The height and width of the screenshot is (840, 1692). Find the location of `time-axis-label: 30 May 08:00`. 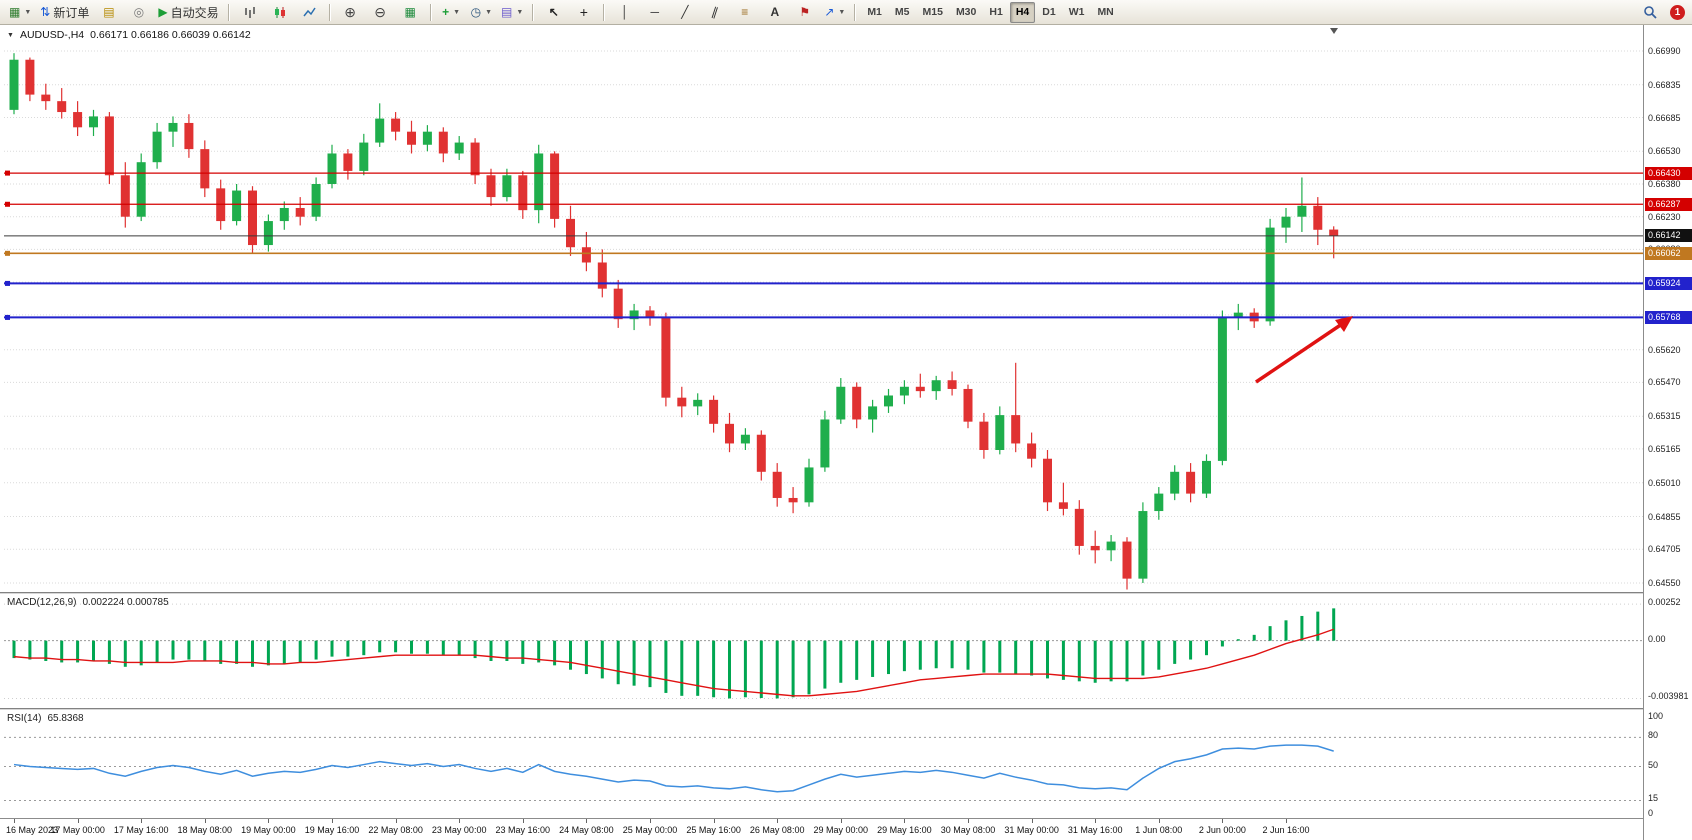

time-axis-label: 30 May 08:00 is located at coordinates (968, 830).